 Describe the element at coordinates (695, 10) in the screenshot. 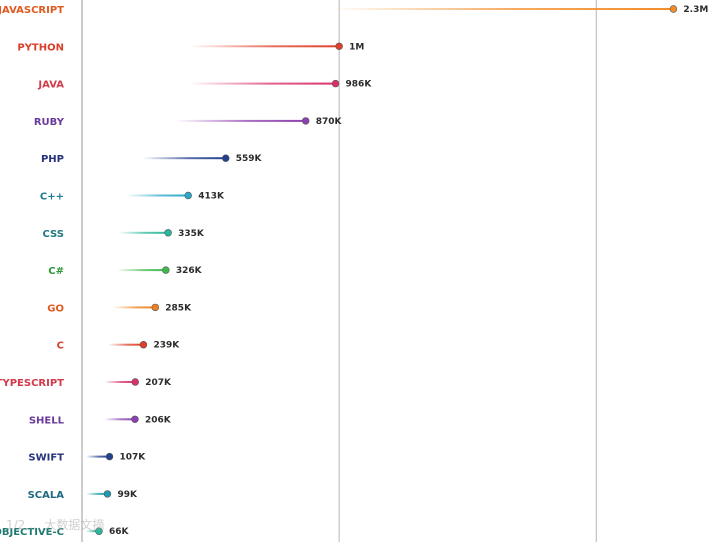

I see `value-label: 2.3M` at that location.